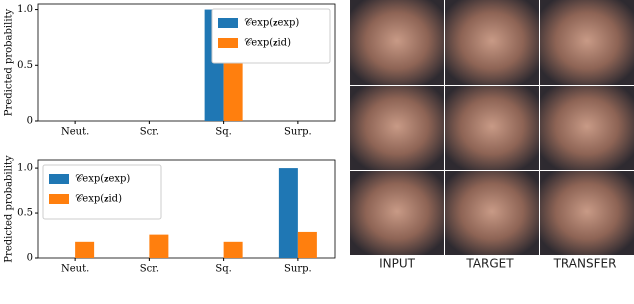 The height and width of the screenshot is (304, 634). What do you see at coordinates (397, 264) in the screenshot?
I see `column-label: INPUT` at bounding box center [397, 264].